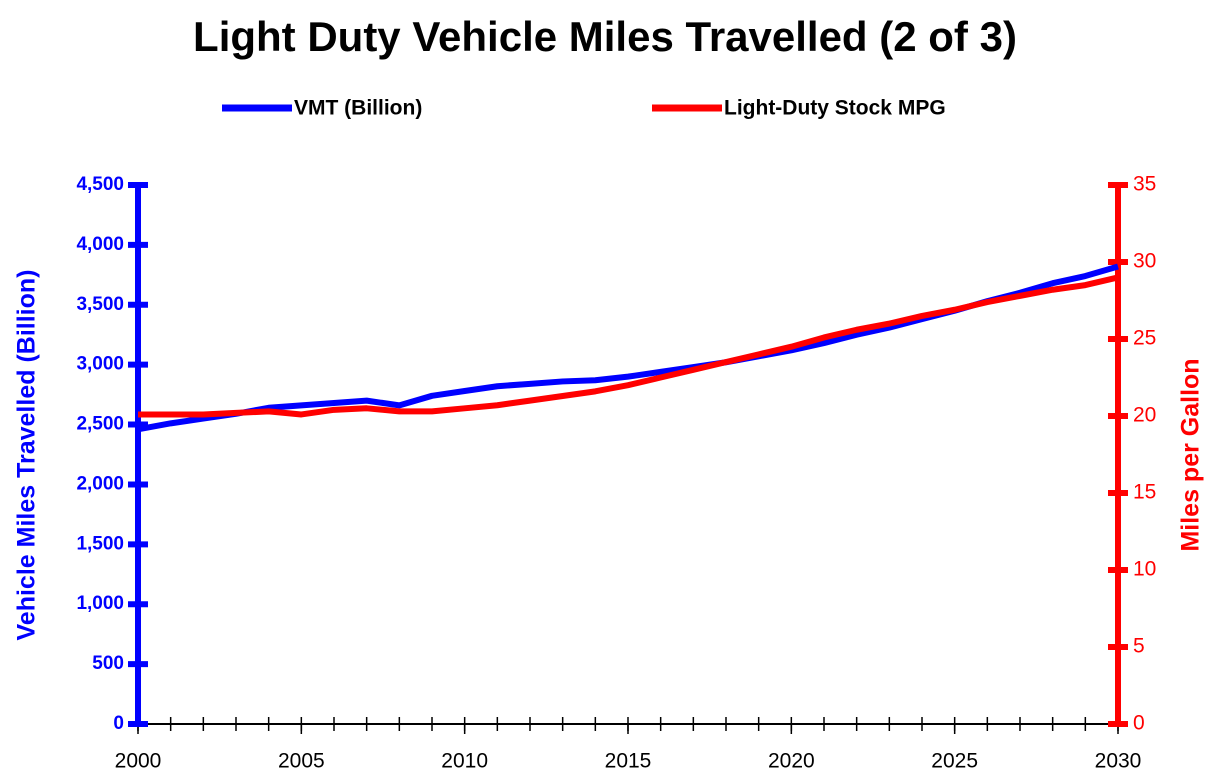 The height and width of the screenshot is (779, 1209). I want to click on y-tick-label: 3,500, so click(100, 304).